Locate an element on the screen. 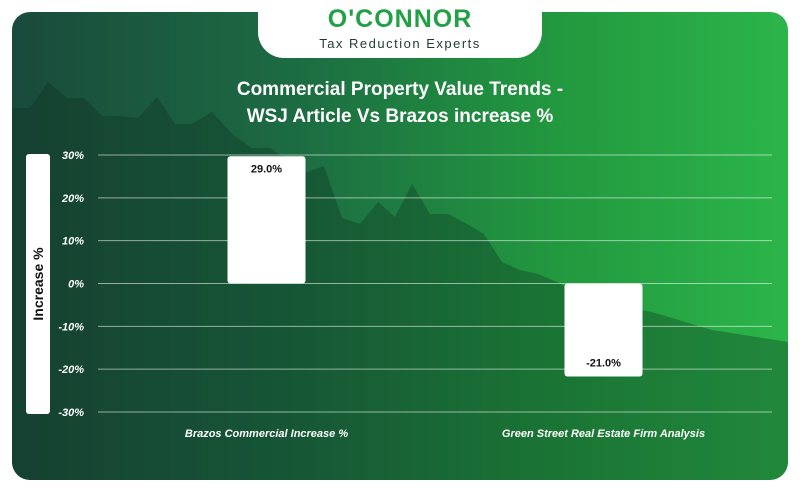  x-category-label: Green Street Real Estate Firm Analysis is located at coordinates (603, 434).